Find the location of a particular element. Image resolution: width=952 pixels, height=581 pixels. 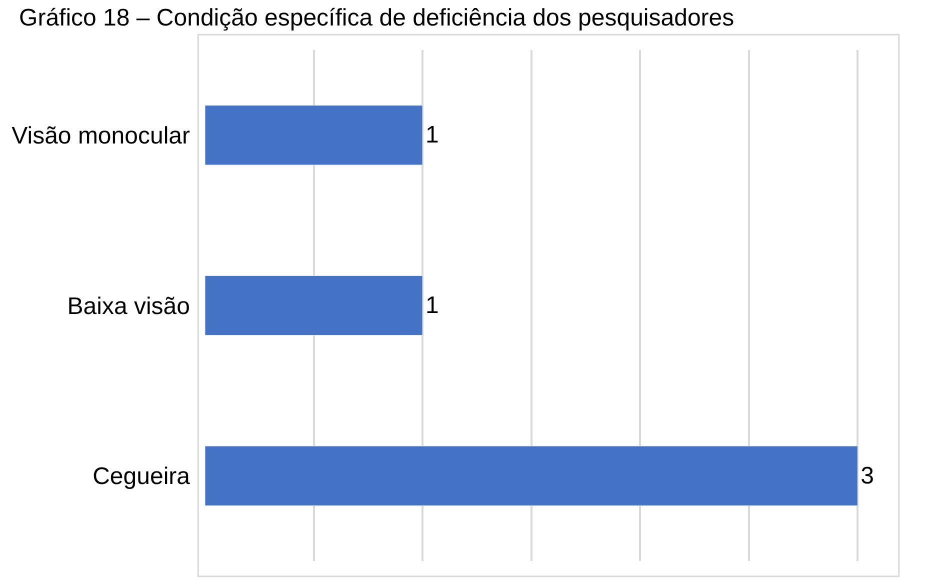

y-tick-label: Cegueira is located at coordinates (141, 476).